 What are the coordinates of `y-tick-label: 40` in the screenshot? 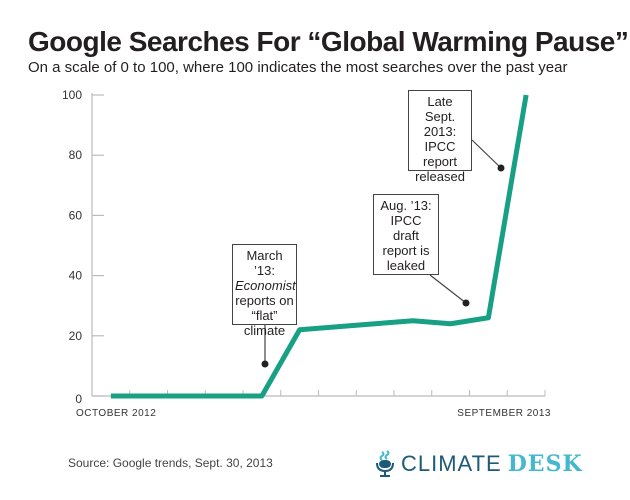 It's located at (76, 276).